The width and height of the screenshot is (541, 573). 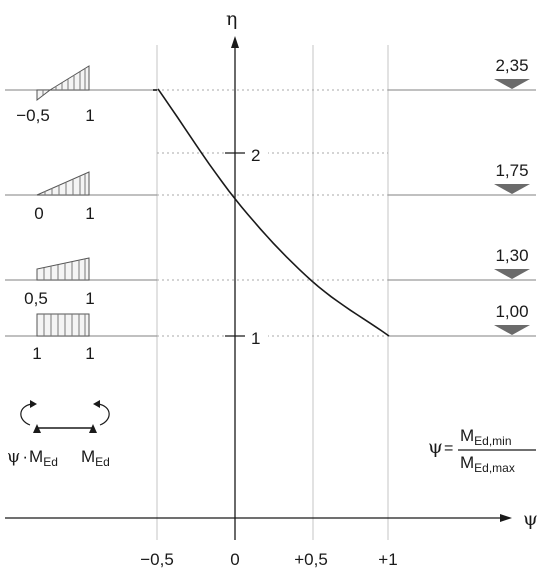 I want to click on formula-lhs: ψ, so click(x=435, y=447).